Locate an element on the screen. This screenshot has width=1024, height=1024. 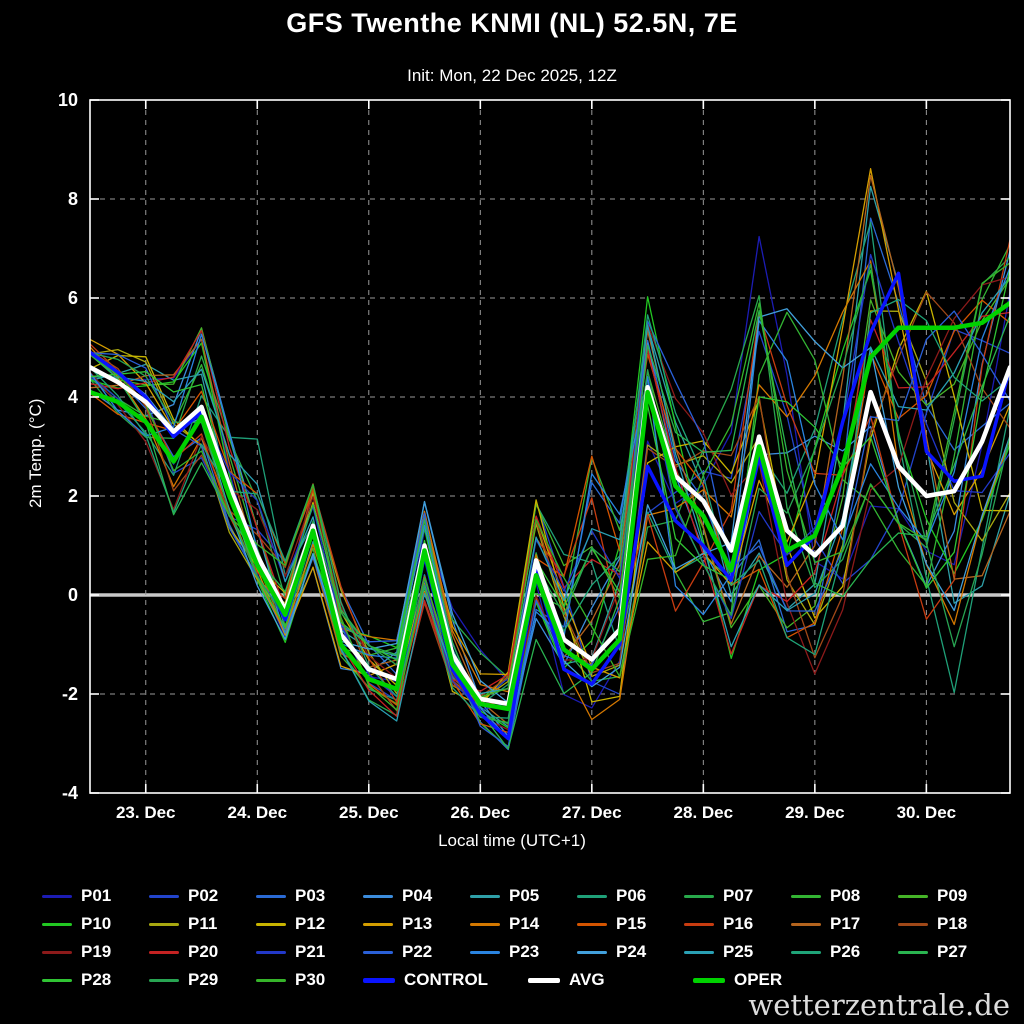
legend-swatch-p02 is located at coordinates (164, 896).